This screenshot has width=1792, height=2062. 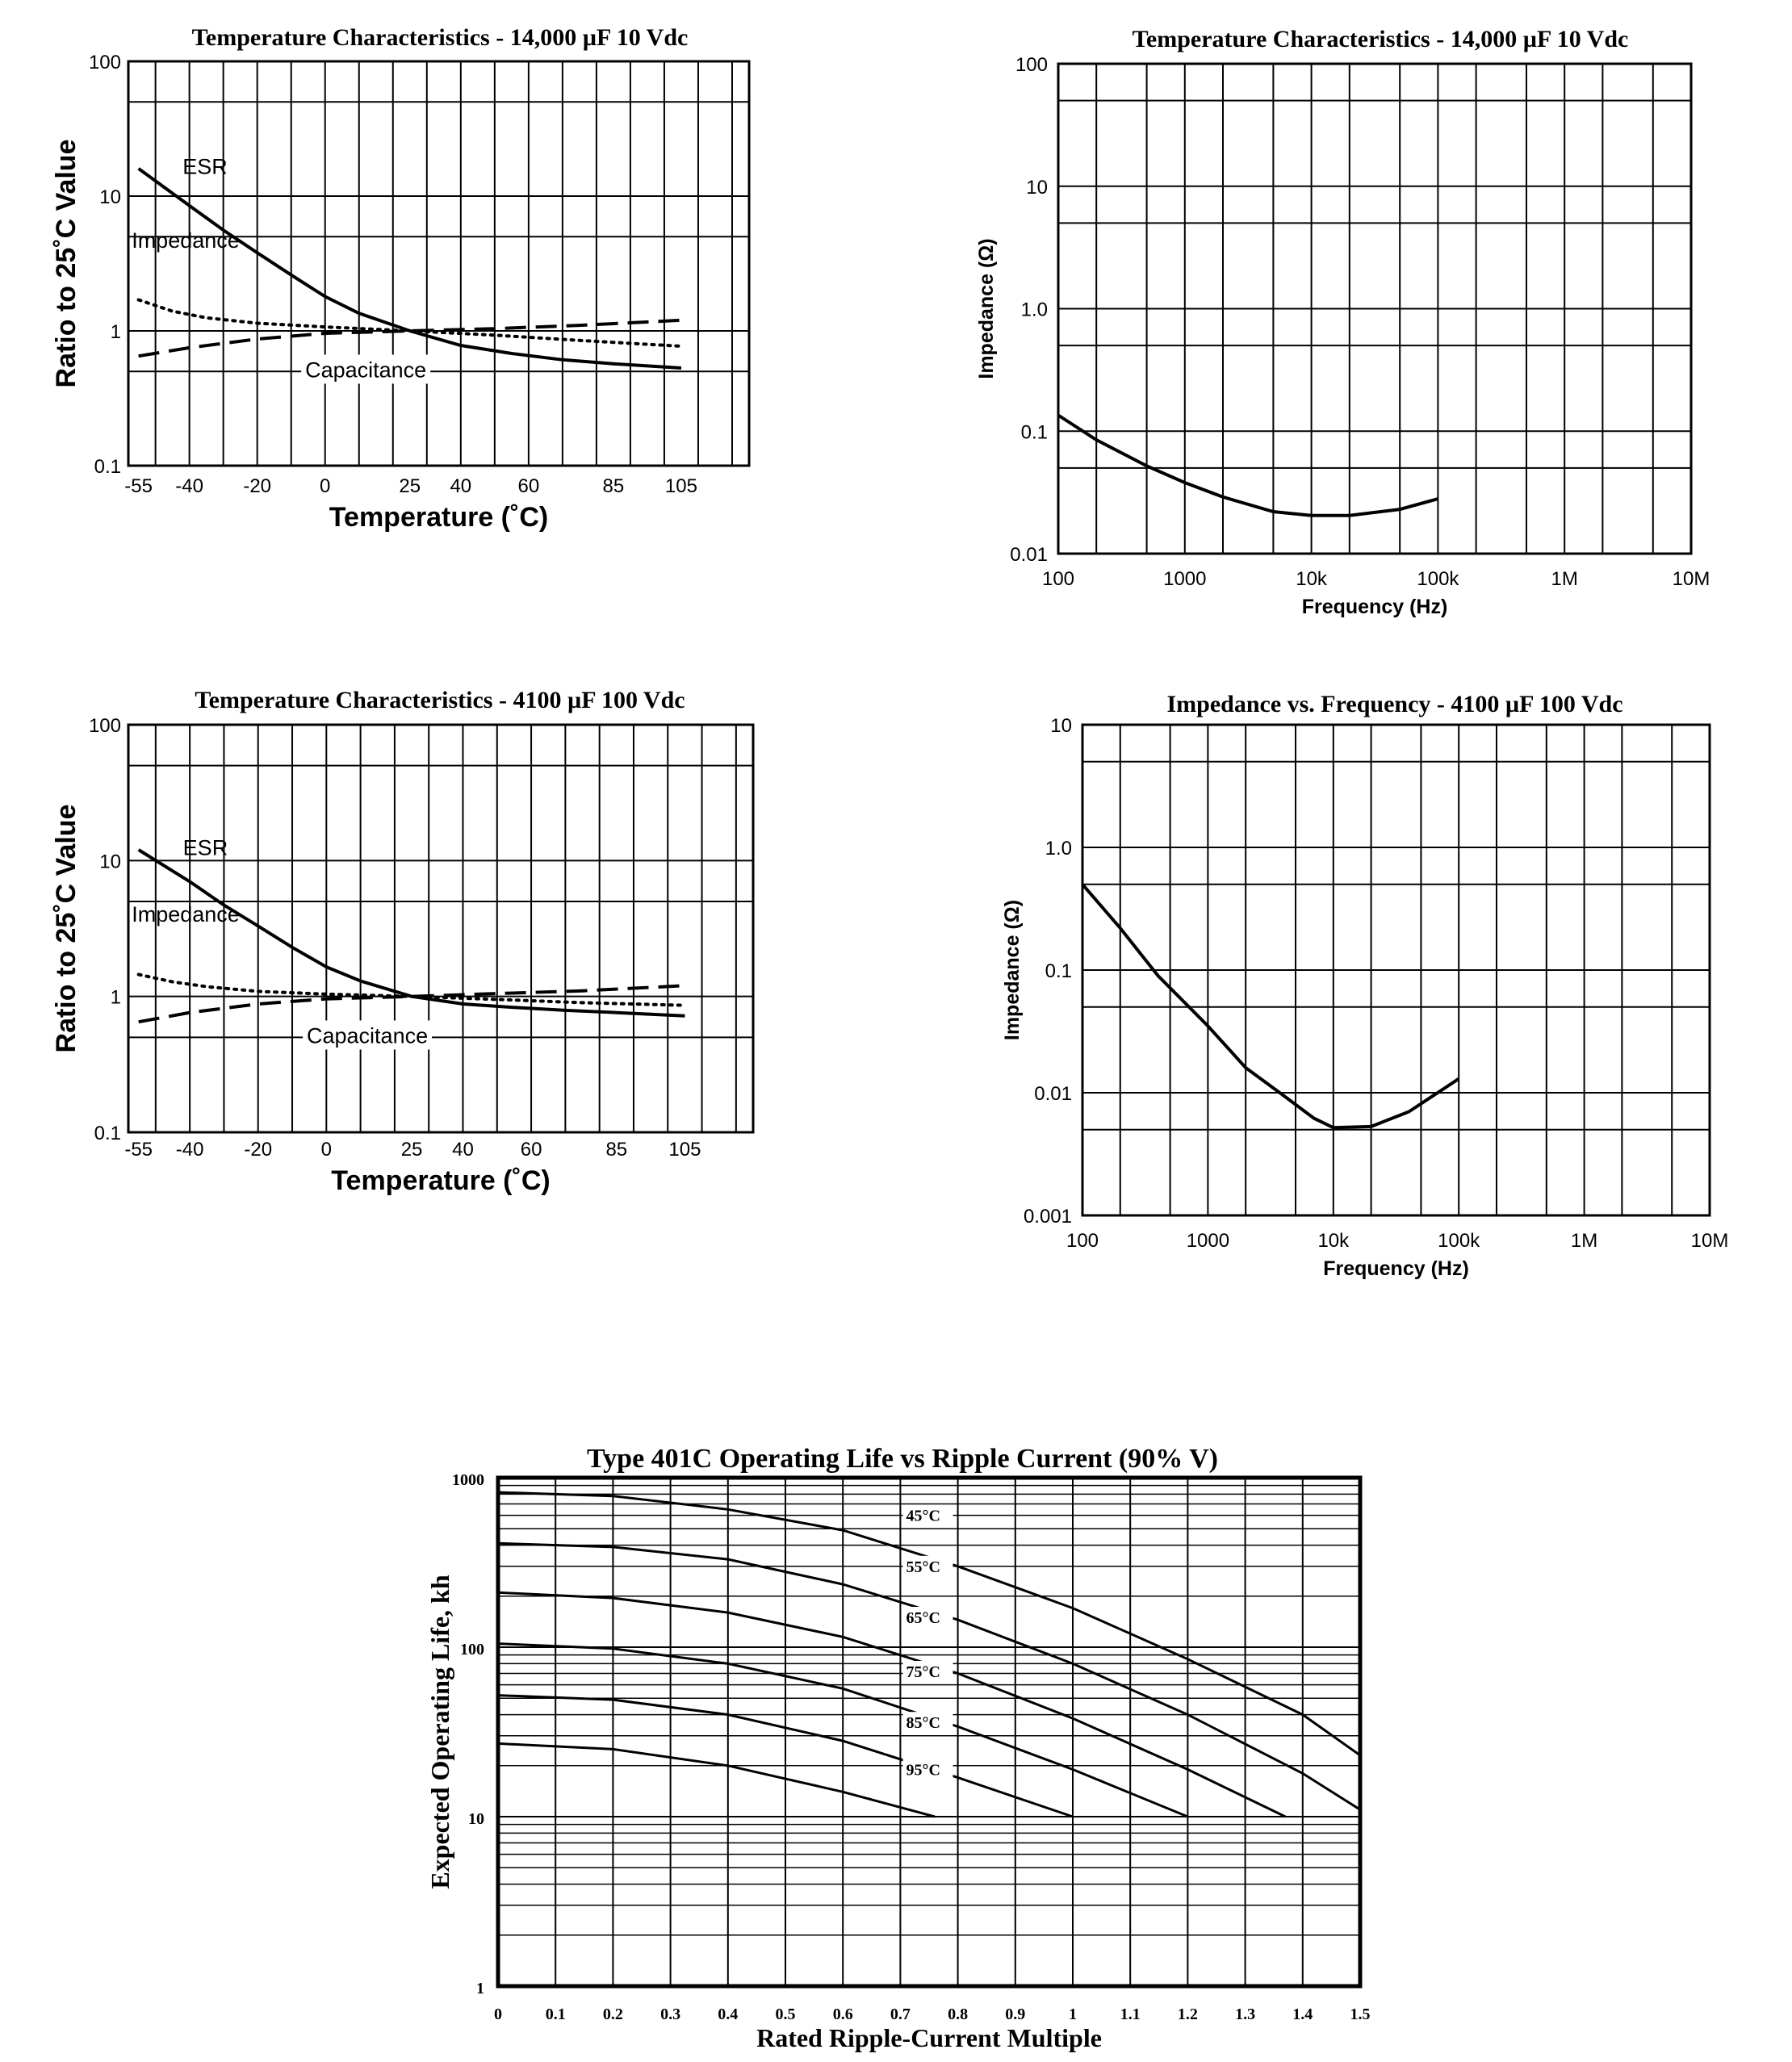 What do you see at coordinates (684, 1150) in the screenshot?
I see `x-tick-label: 105` at bounding box center [684, 1150].